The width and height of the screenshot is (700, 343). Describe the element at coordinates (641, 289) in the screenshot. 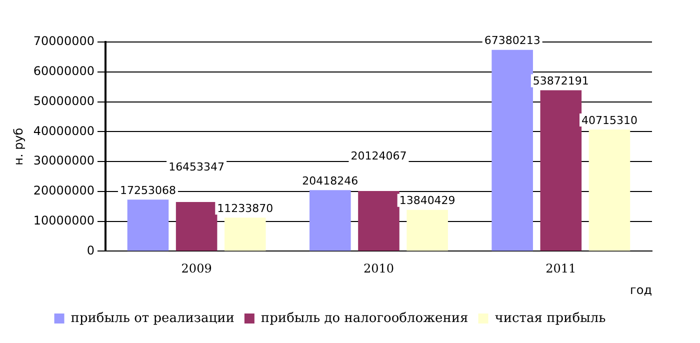

I see `x-axis-title: год` at that location.